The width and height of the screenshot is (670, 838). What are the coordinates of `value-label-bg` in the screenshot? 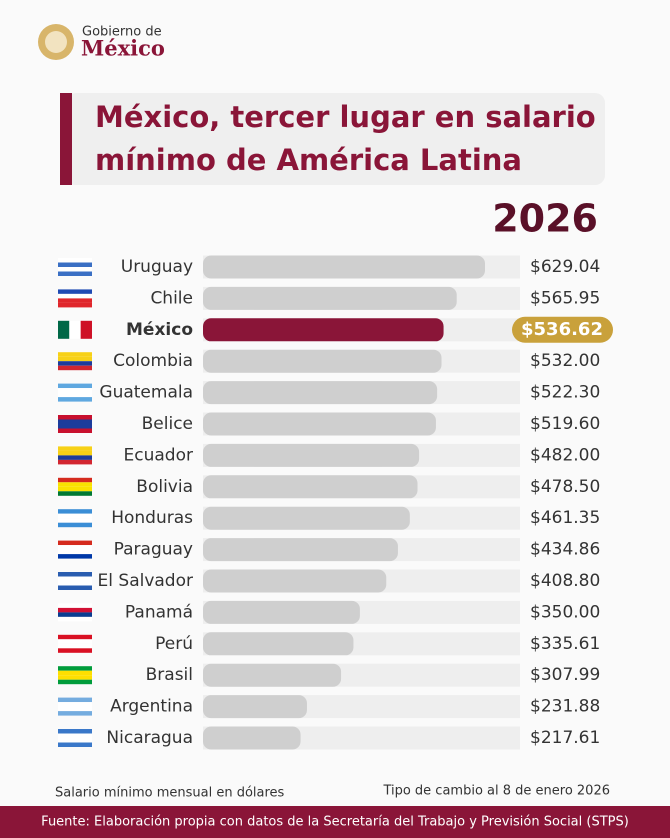 It's located at (562, 329).